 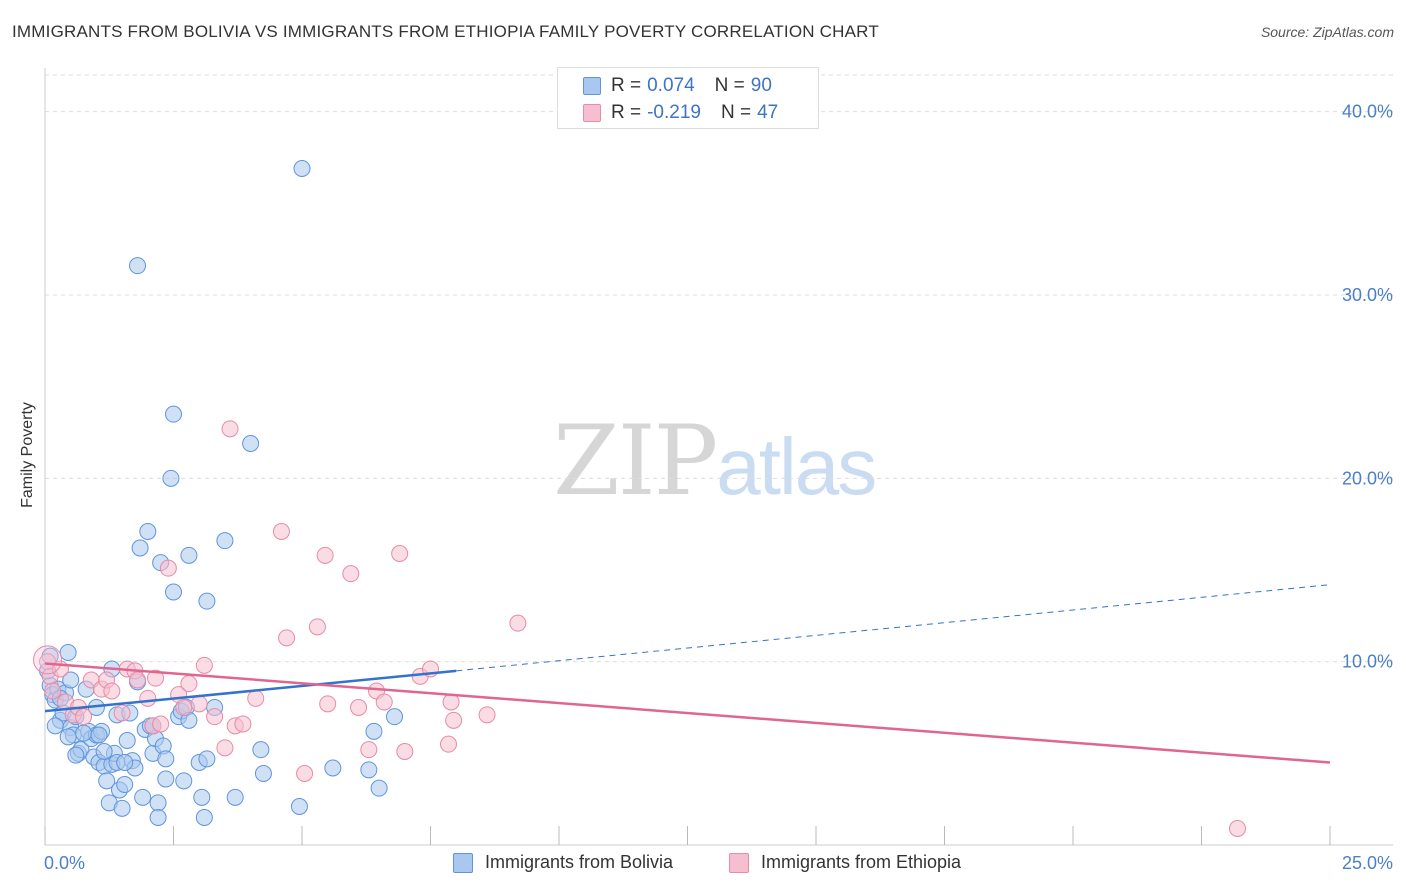 What do you see at coordinates (861, 862) in the screenshot?
I see `series-label-ethiopia: Immigrants from Ethiopia` at bounding box center [861, 862].